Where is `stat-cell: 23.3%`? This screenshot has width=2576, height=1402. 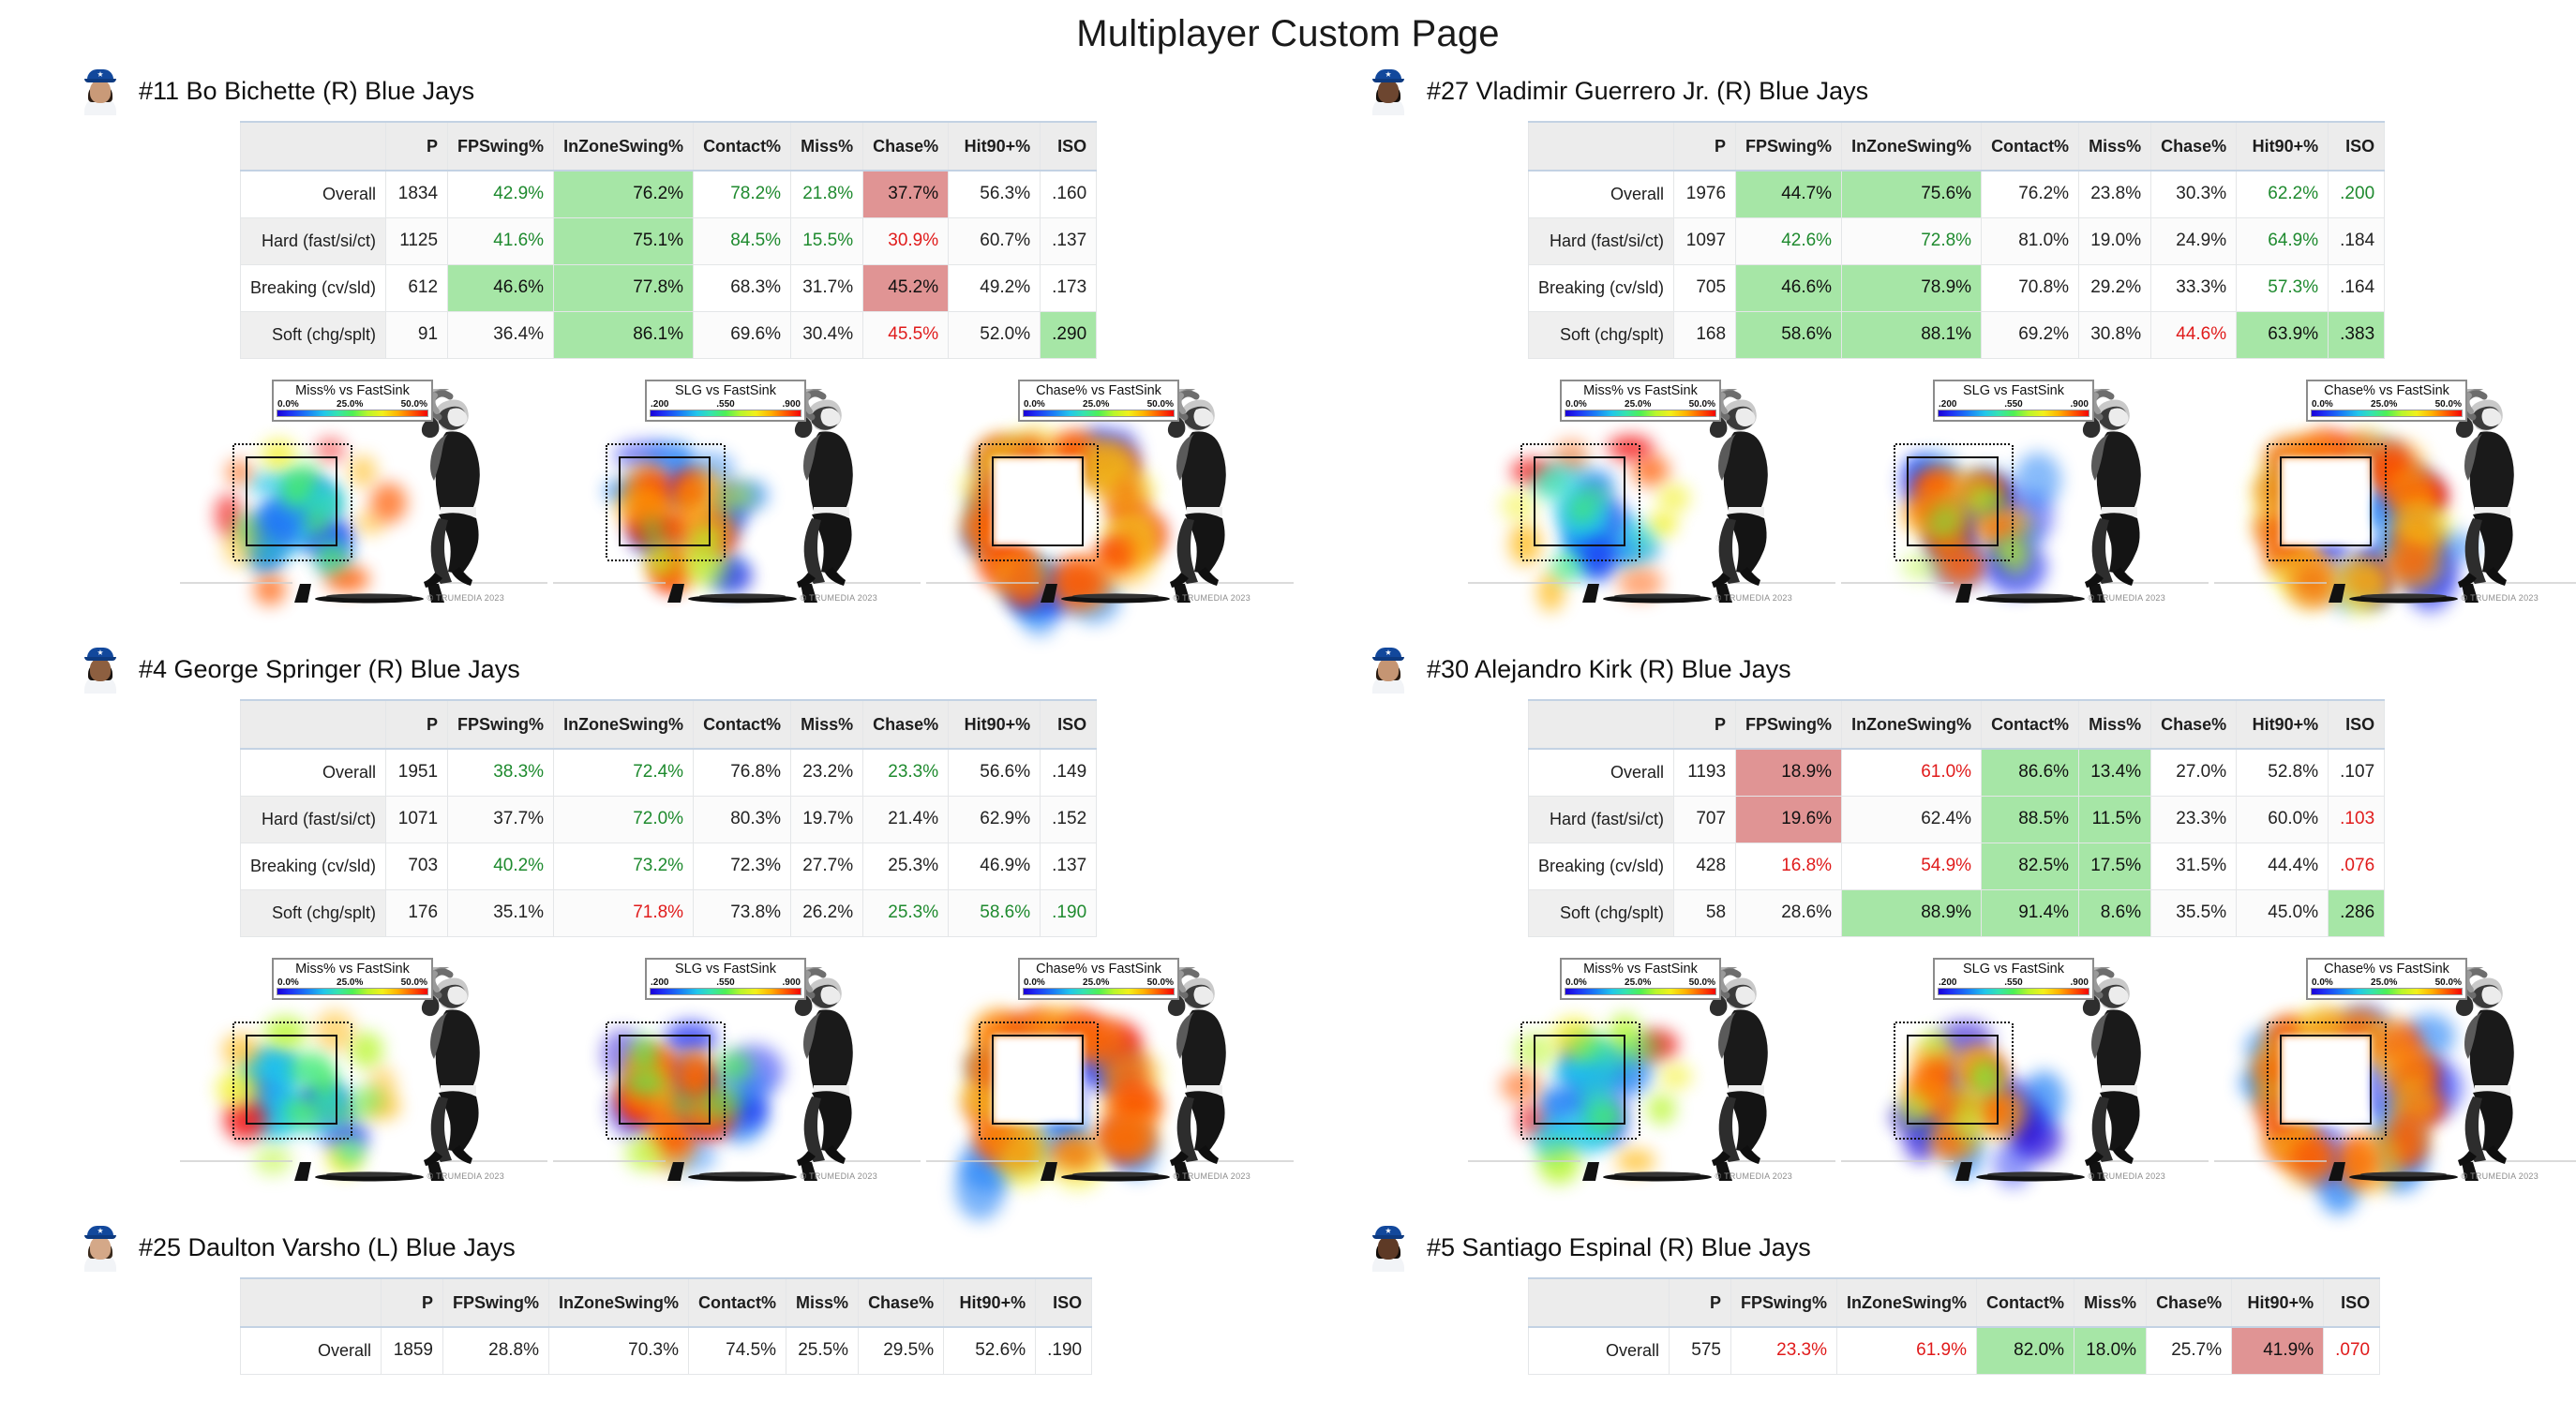
stat-cell: 23.3% is located at coordinates (906, 772).